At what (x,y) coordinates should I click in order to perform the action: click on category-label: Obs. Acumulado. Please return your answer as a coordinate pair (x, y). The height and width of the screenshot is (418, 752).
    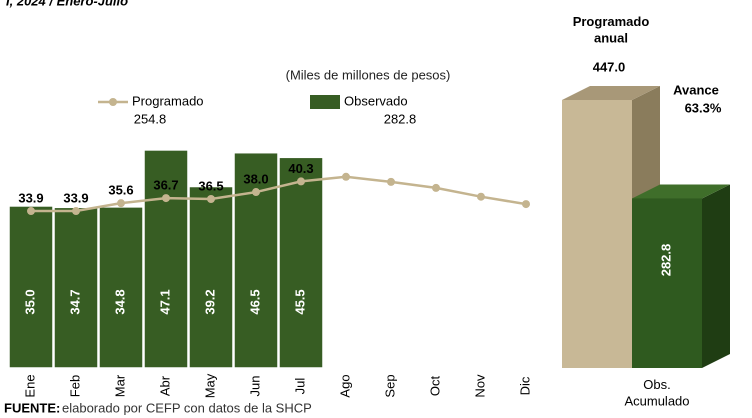
    Looking at the image, I should click on (656, 392).